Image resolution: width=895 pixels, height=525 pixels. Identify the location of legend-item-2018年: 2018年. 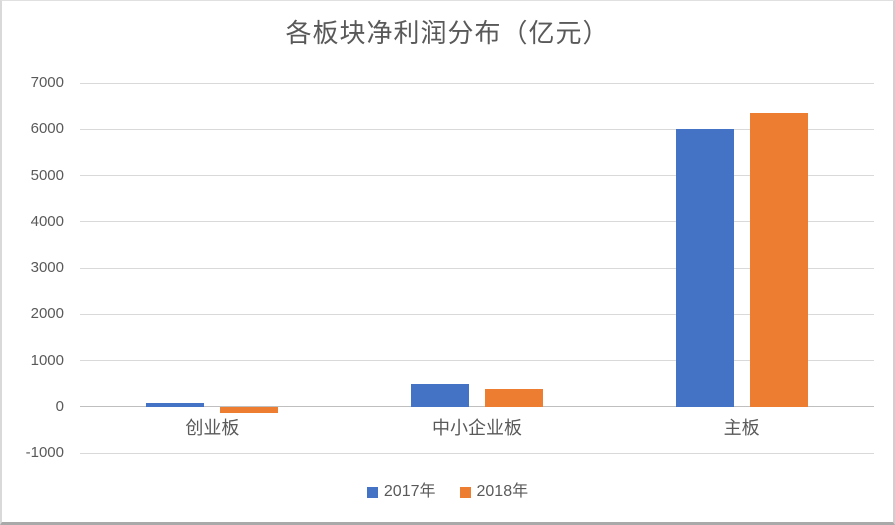
(494, 491).